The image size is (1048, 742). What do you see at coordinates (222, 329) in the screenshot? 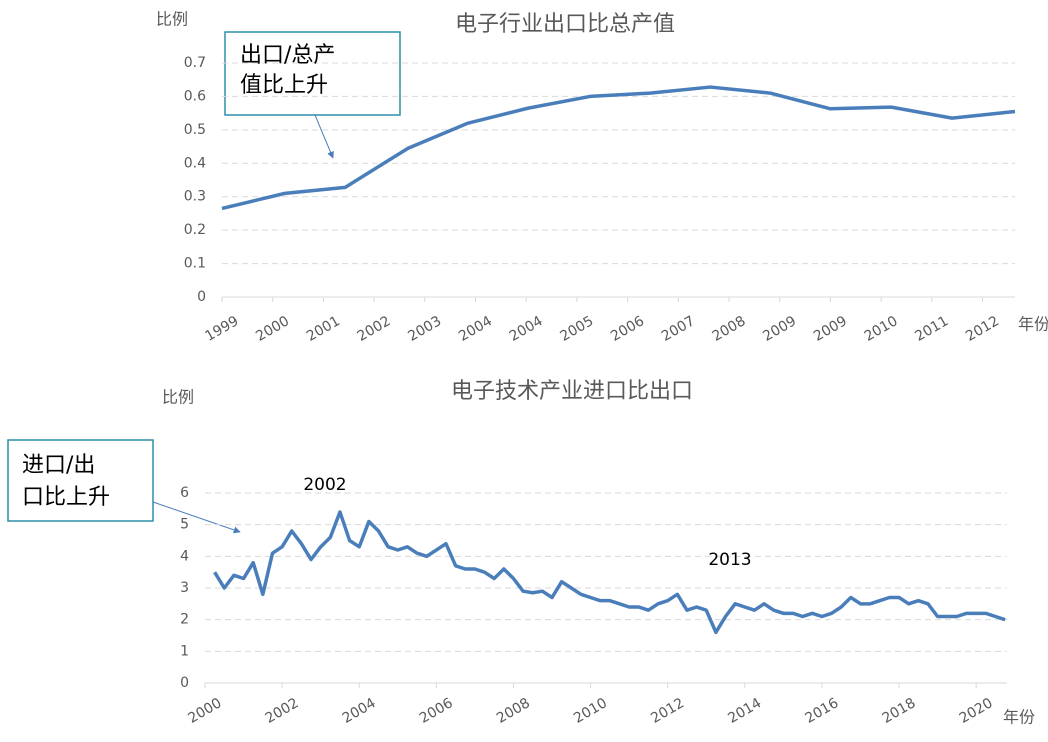
I see `x-tick-label: 1999` at bounding box center [222, 329].